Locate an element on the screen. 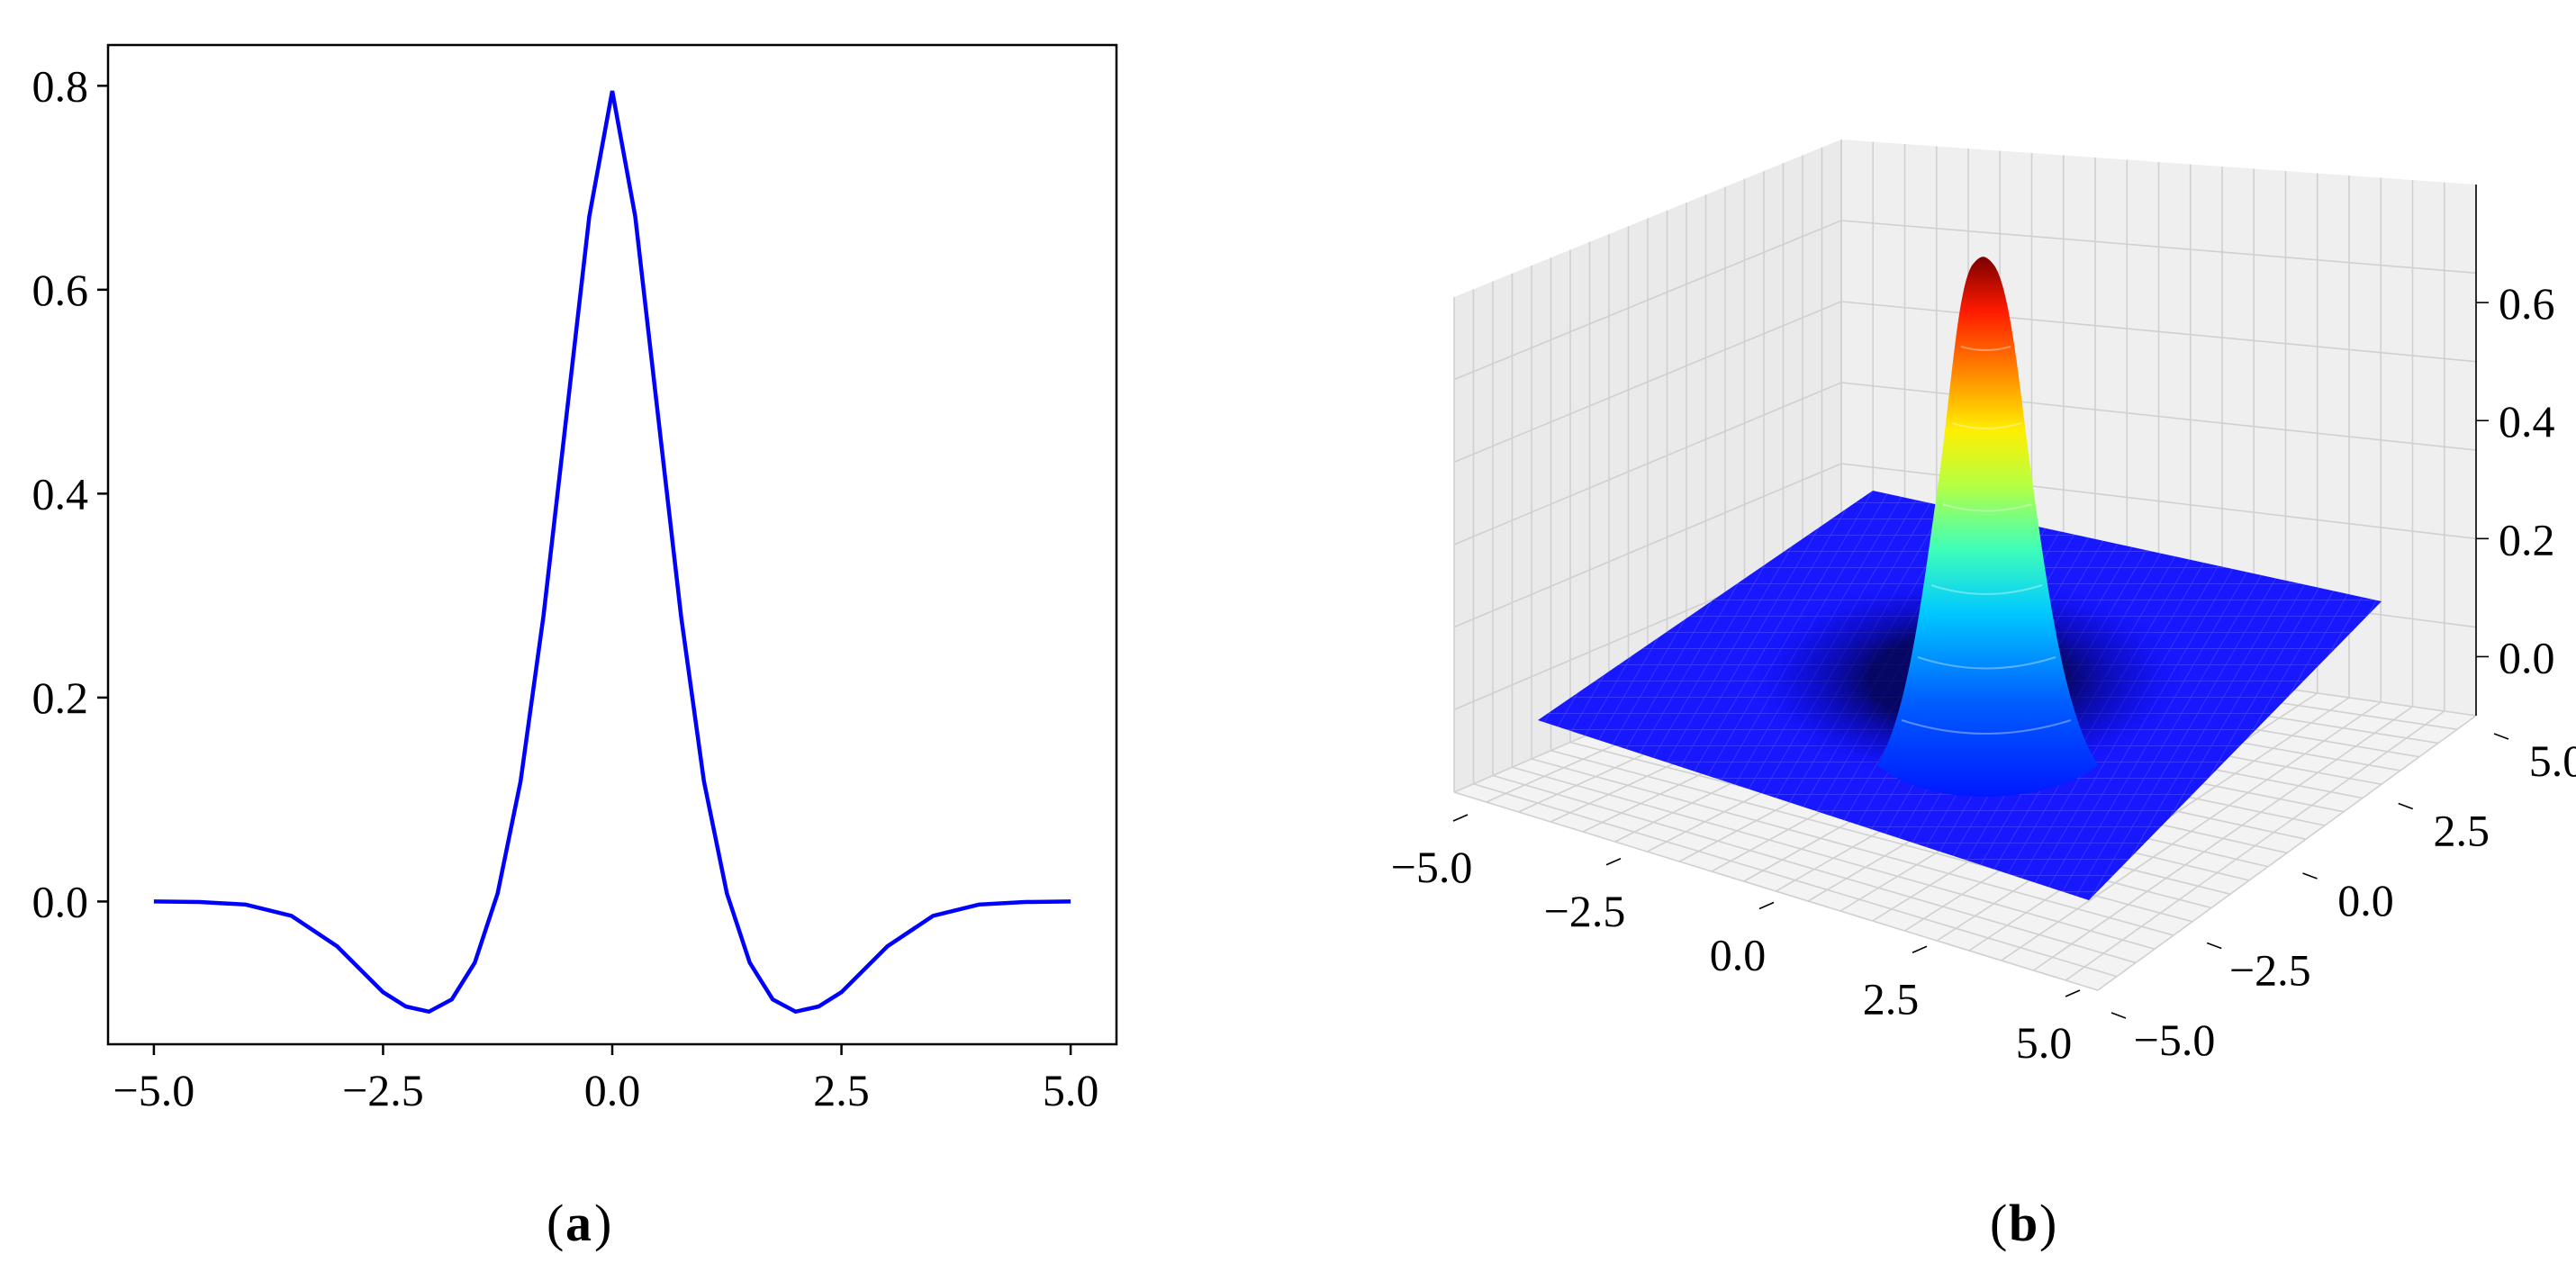 The width and height of the screenshot is (2576, 1272). y-tick-label: −2.5 is located at coordinates (2270, 970).